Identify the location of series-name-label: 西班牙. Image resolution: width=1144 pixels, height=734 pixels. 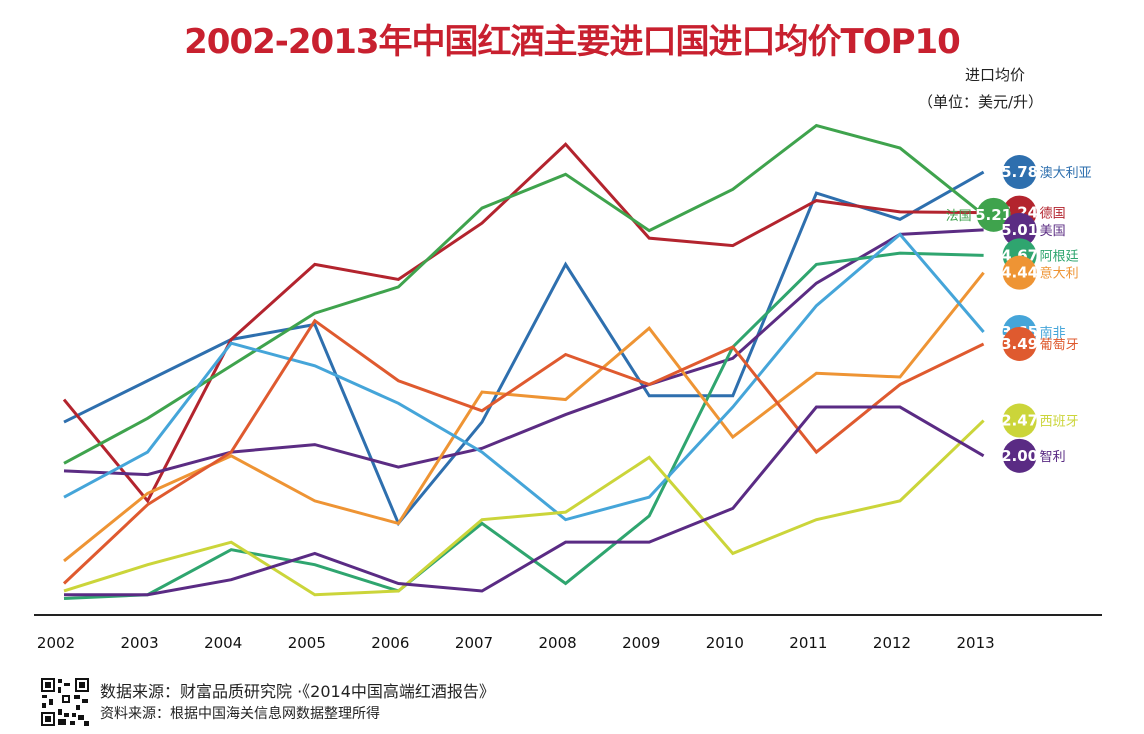
(1059, 422).